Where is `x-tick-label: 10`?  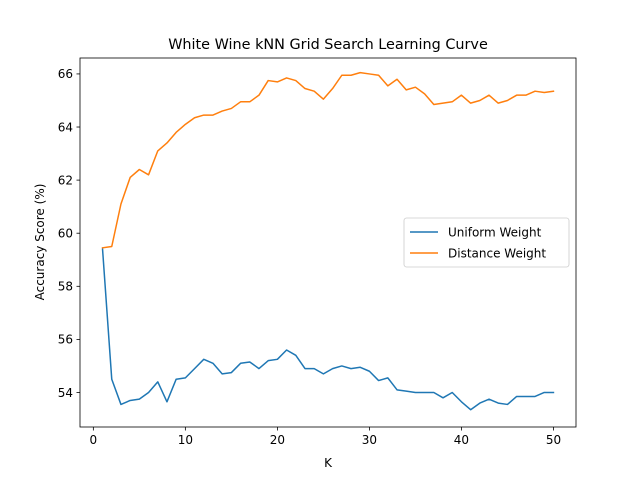
x-tick-label: 10 is located at coordinates (185, 440).